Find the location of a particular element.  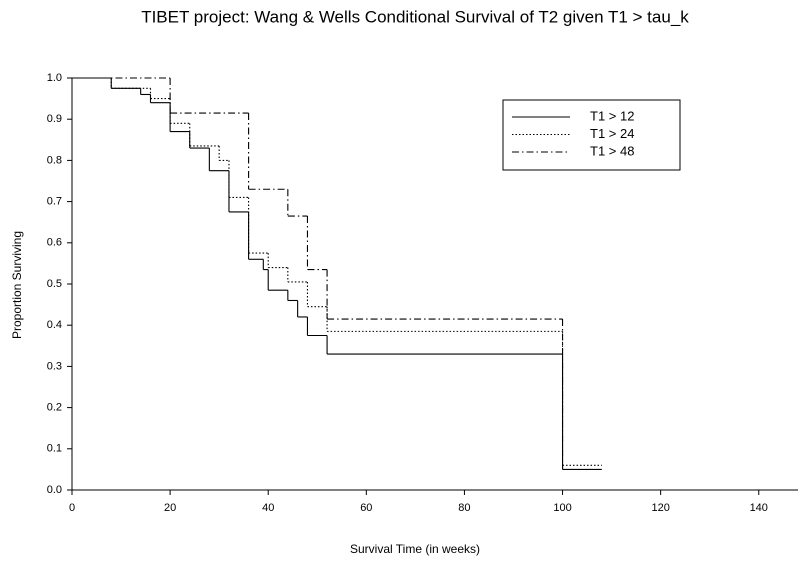

legend-label: T1 > 12 is located at coordinates (612, 115).